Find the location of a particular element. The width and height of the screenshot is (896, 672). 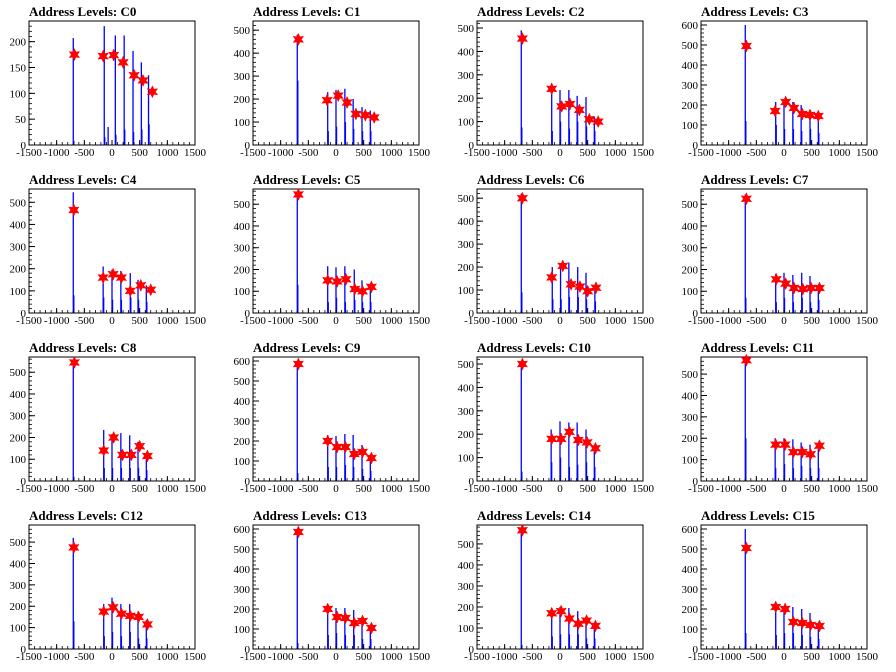

chart-title: Address Levels: C15 is located at coordinates (758, 515).